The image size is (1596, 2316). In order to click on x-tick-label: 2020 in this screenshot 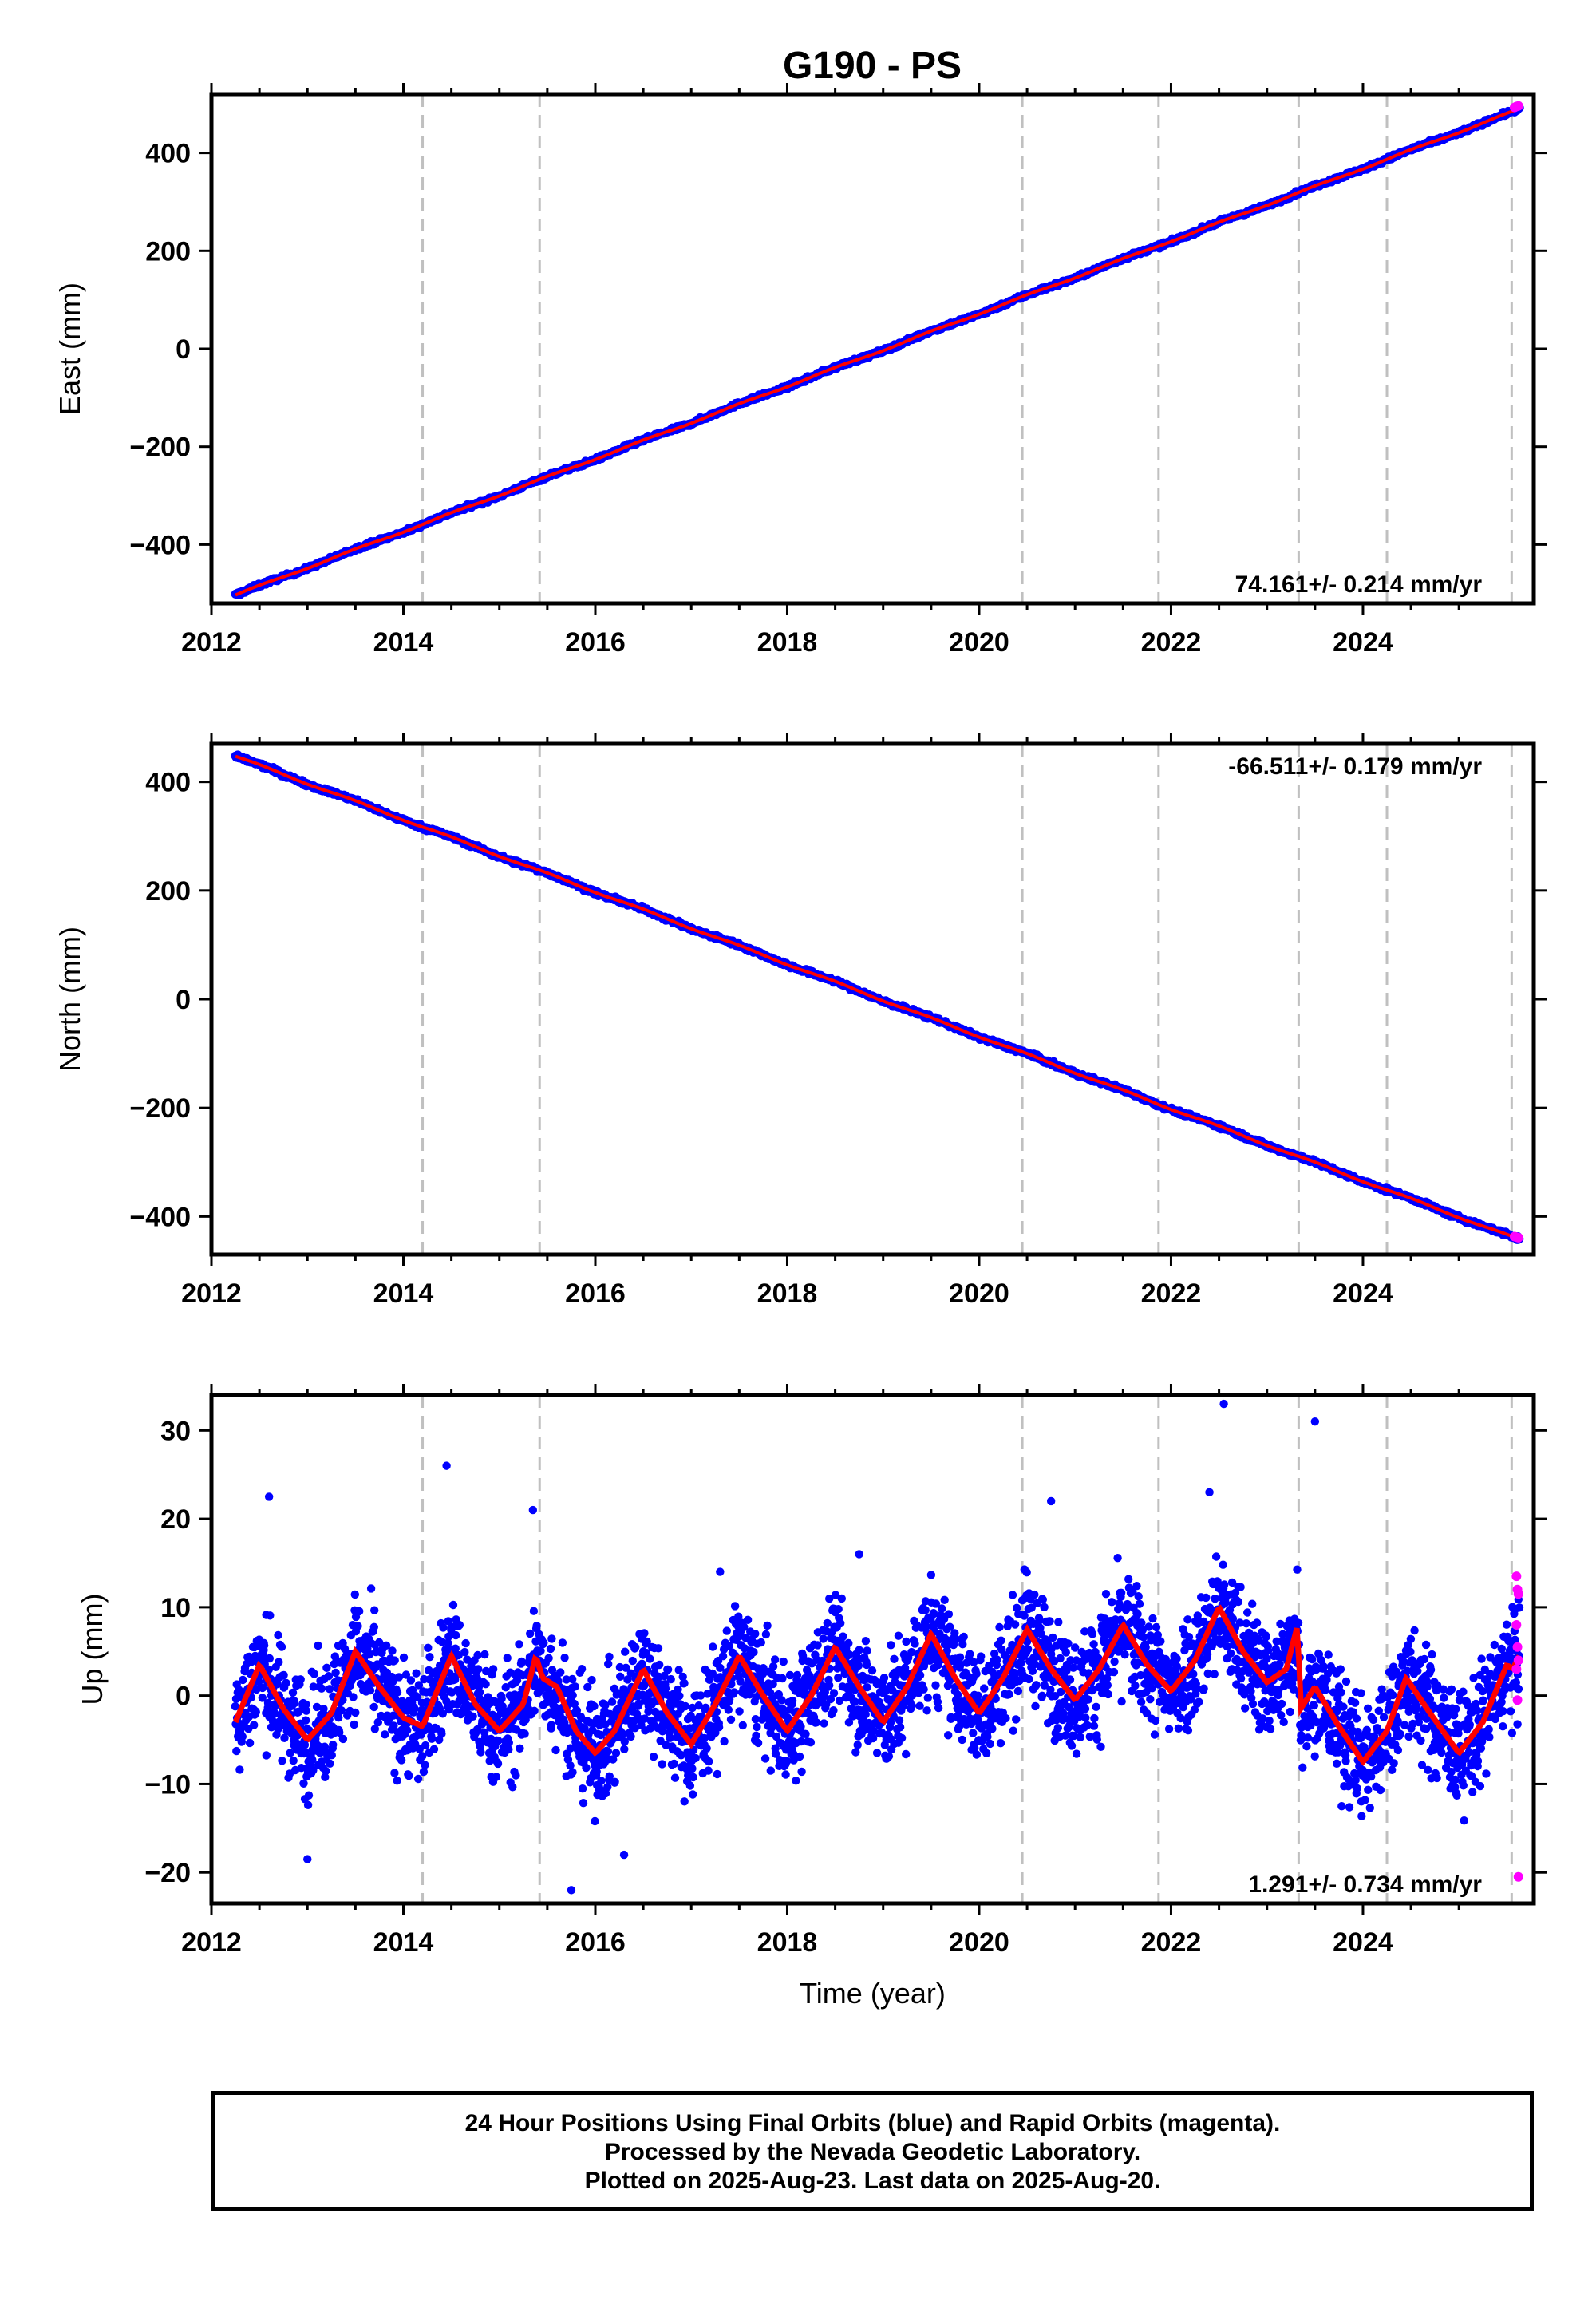, I will do `click(979, 1294)`.